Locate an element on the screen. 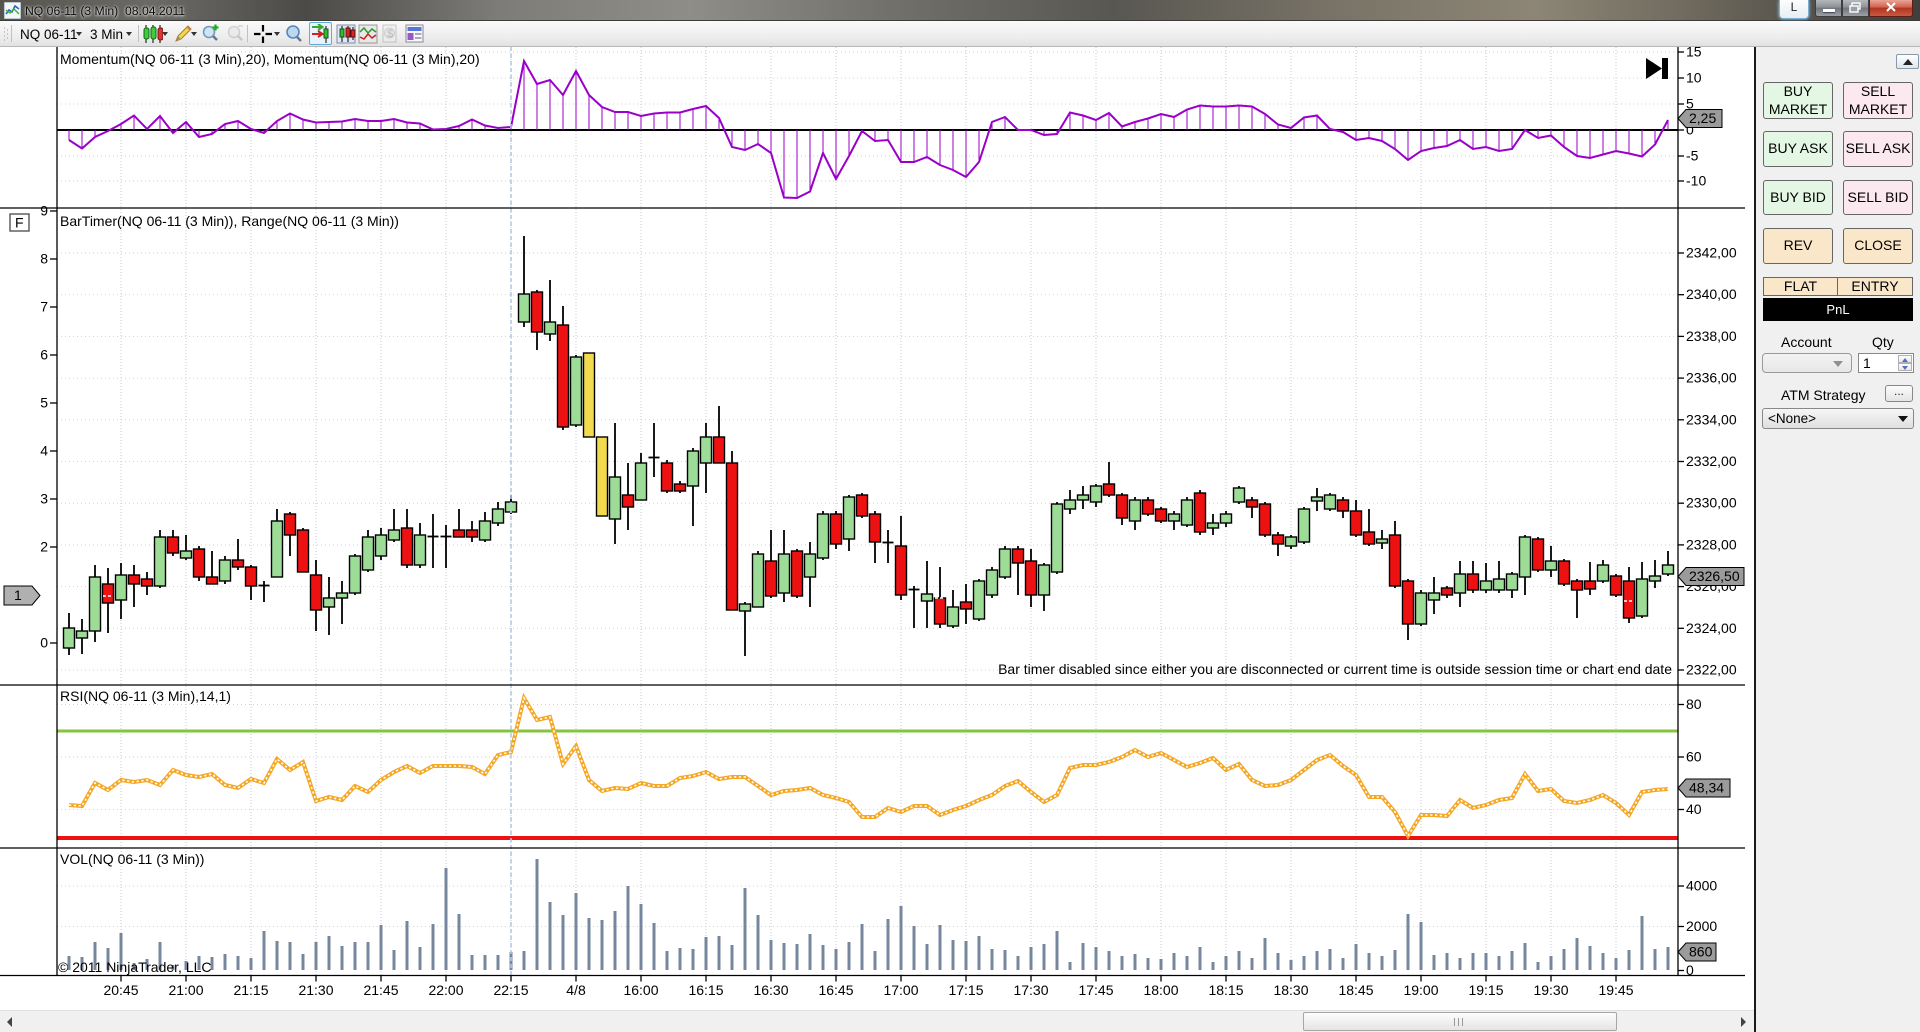  svg-text: 7 is located at coordinates (44, 307).